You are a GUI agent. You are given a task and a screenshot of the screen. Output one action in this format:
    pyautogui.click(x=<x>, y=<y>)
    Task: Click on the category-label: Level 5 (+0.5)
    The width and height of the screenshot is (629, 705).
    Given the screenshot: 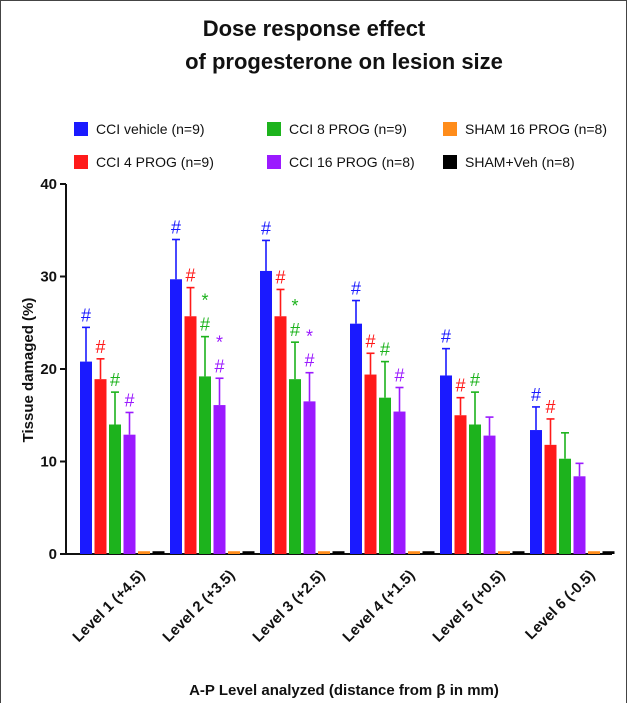 What is the action you would take?
    pyautogui.click(x=468, y=606)
    